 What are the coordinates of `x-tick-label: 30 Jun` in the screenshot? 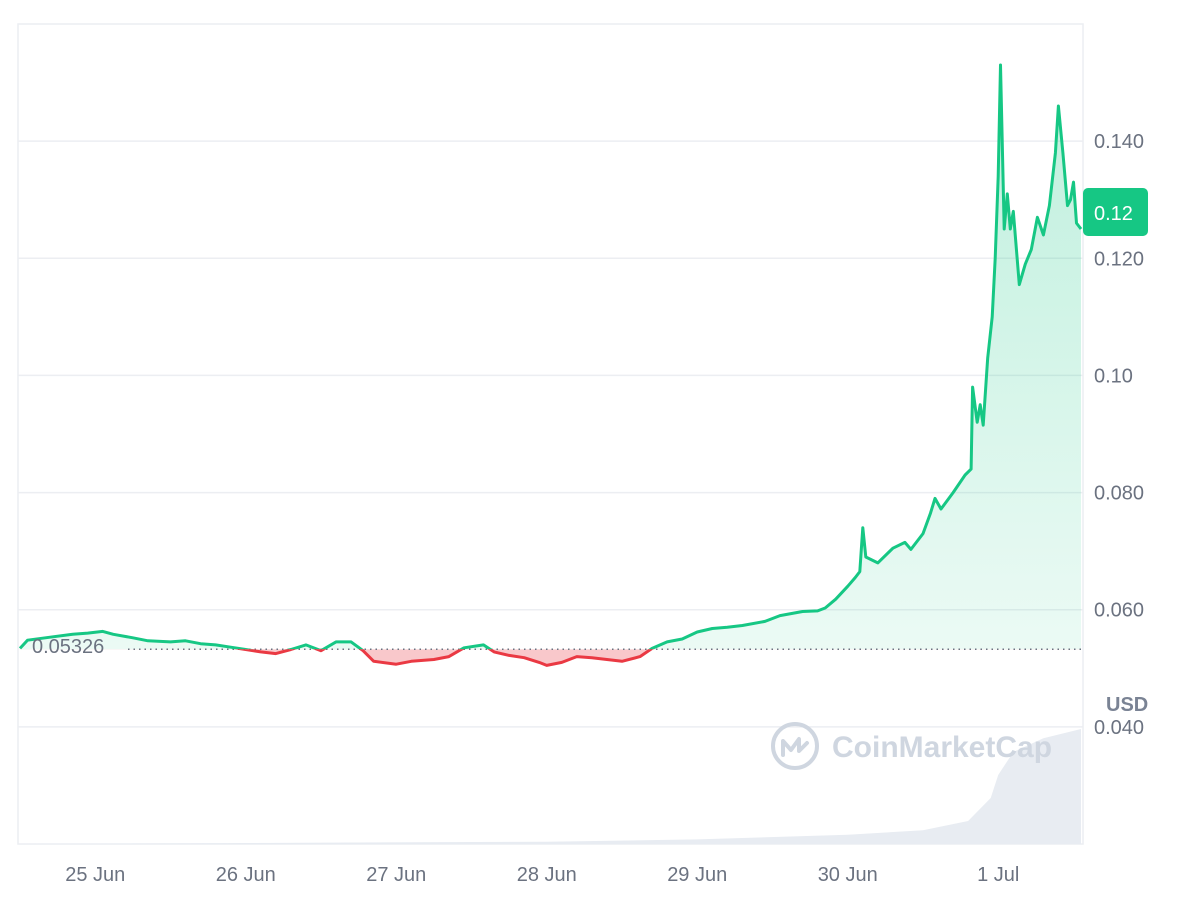 It's located at (848, 875).